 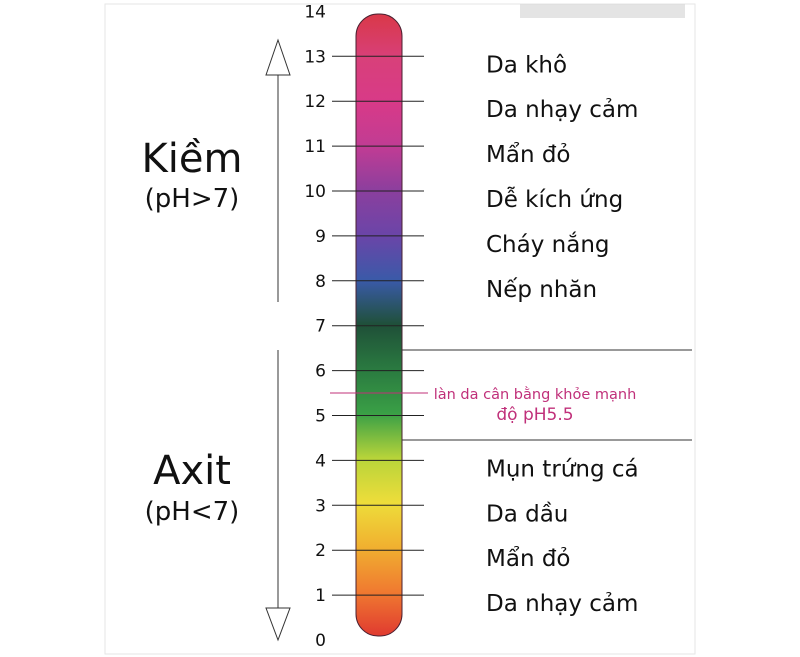 What do you see at coordinates (548, 244) in the screenshot?
I see `condition-label: Cháy nắng` at bounding box center [548, 244].